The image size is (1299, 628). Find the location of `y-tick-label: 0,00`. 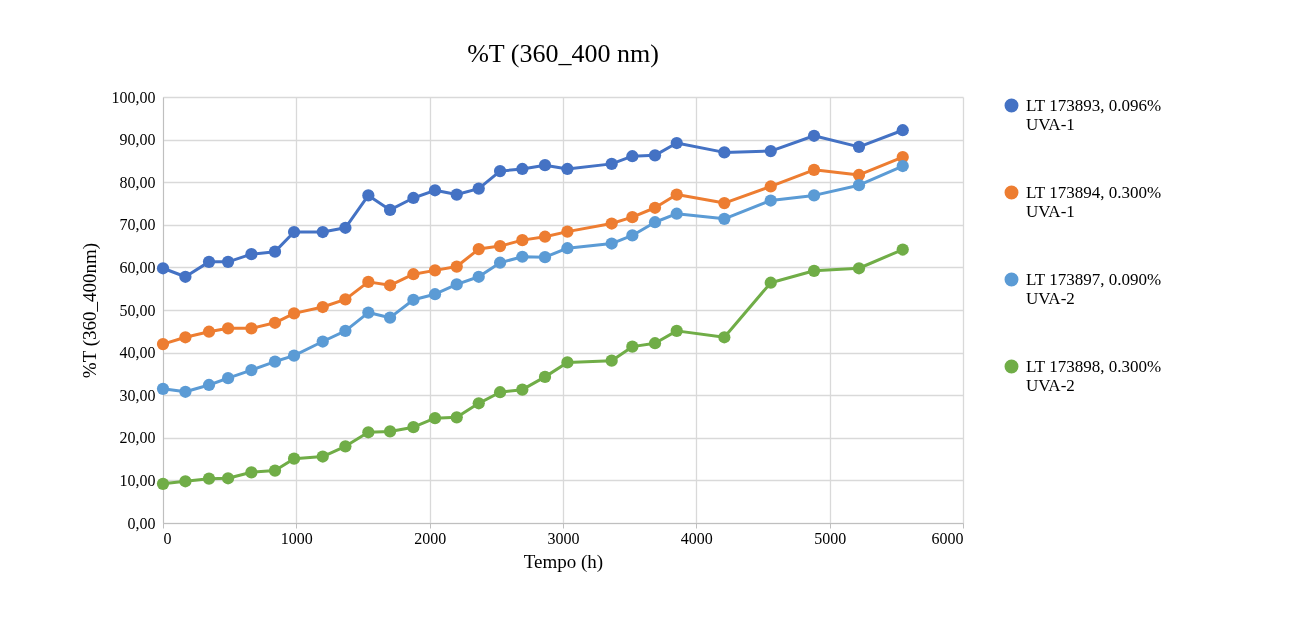

y-tick-label: 0,00 is located at coordinates (141, 523).